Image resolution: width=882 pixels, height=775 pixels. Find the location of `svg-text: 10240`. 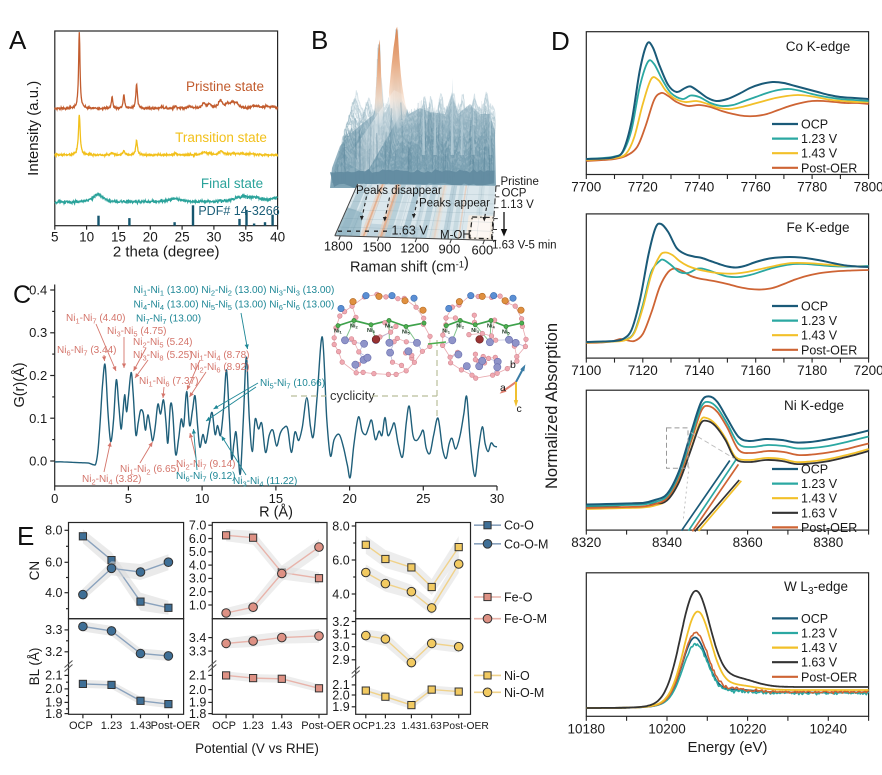

svg-text: 10240 is located at coordinates (829, 728).